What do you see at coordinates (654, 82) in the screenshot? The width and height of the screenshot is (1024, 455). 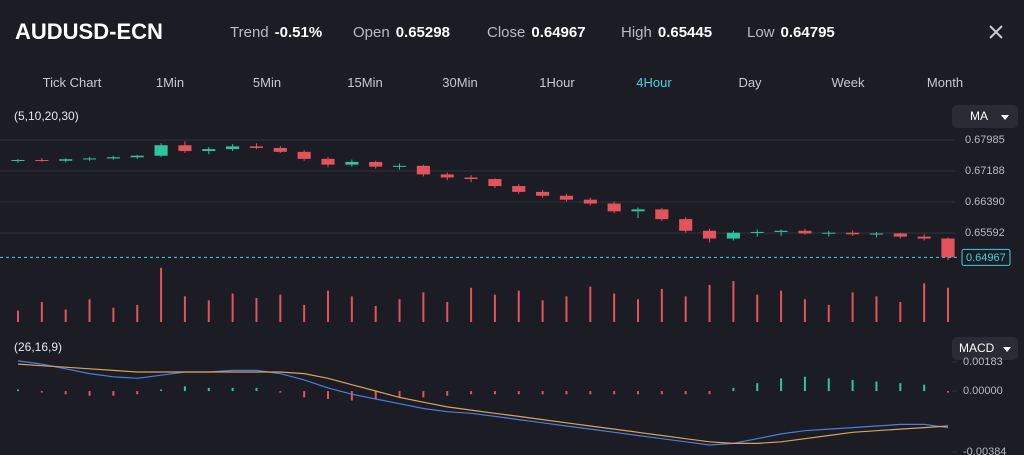 I see `timeframe-tab: 4Hour` at bounding box center [654, 82].